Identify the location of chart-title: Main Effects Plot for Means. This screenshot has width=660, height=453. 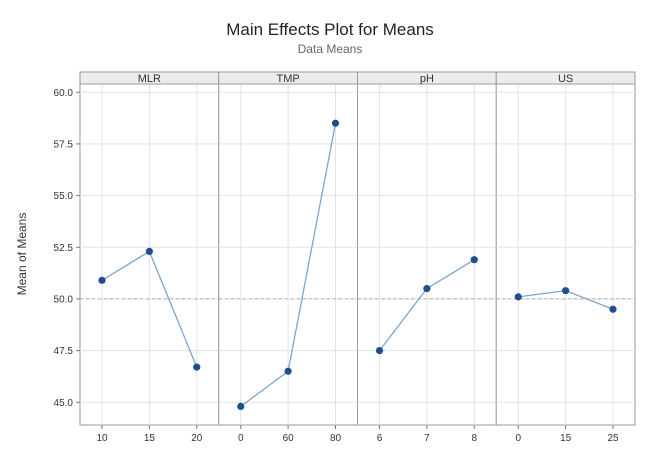
(330, 29).